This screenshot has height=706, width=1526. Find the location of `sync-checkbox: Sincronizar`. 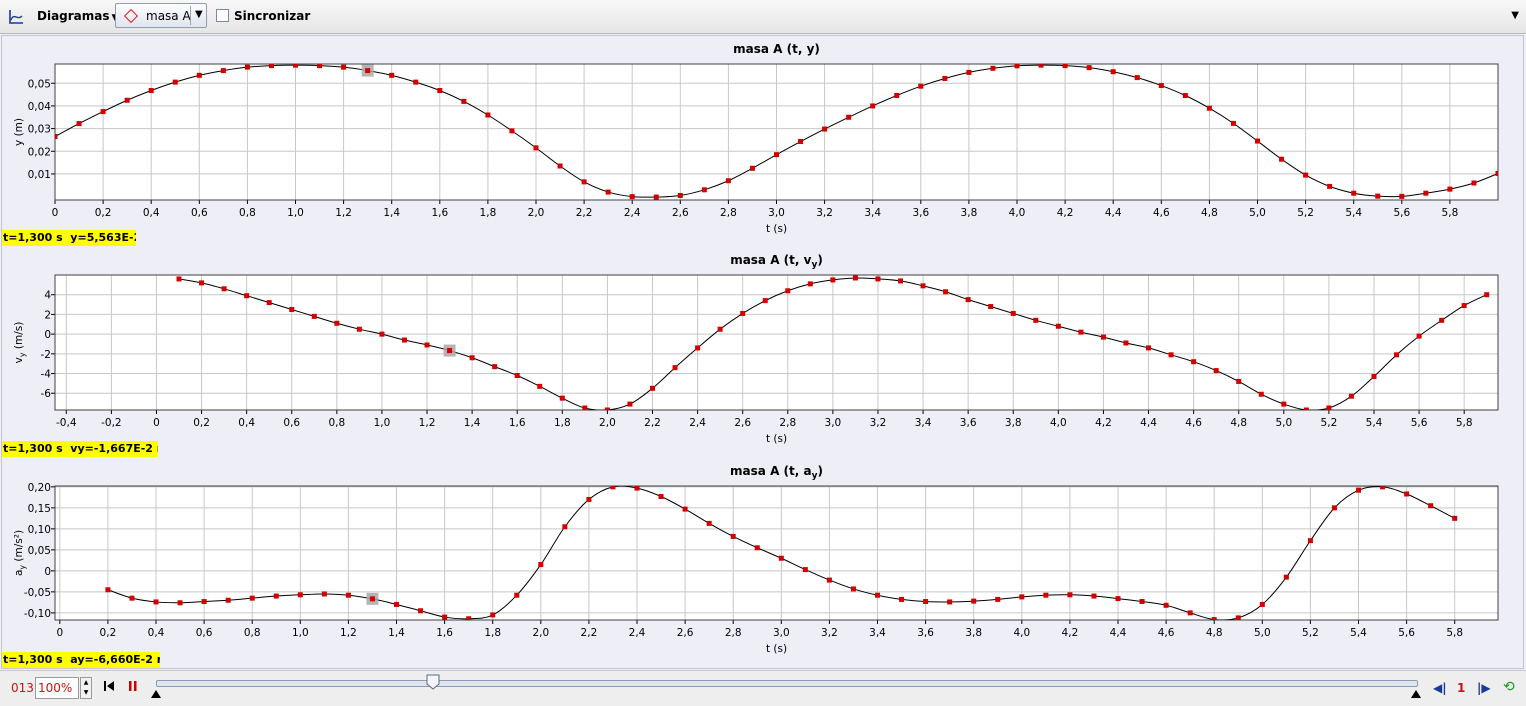

sync-checkbox: Sincronizar is located at coordinates (263, 16).